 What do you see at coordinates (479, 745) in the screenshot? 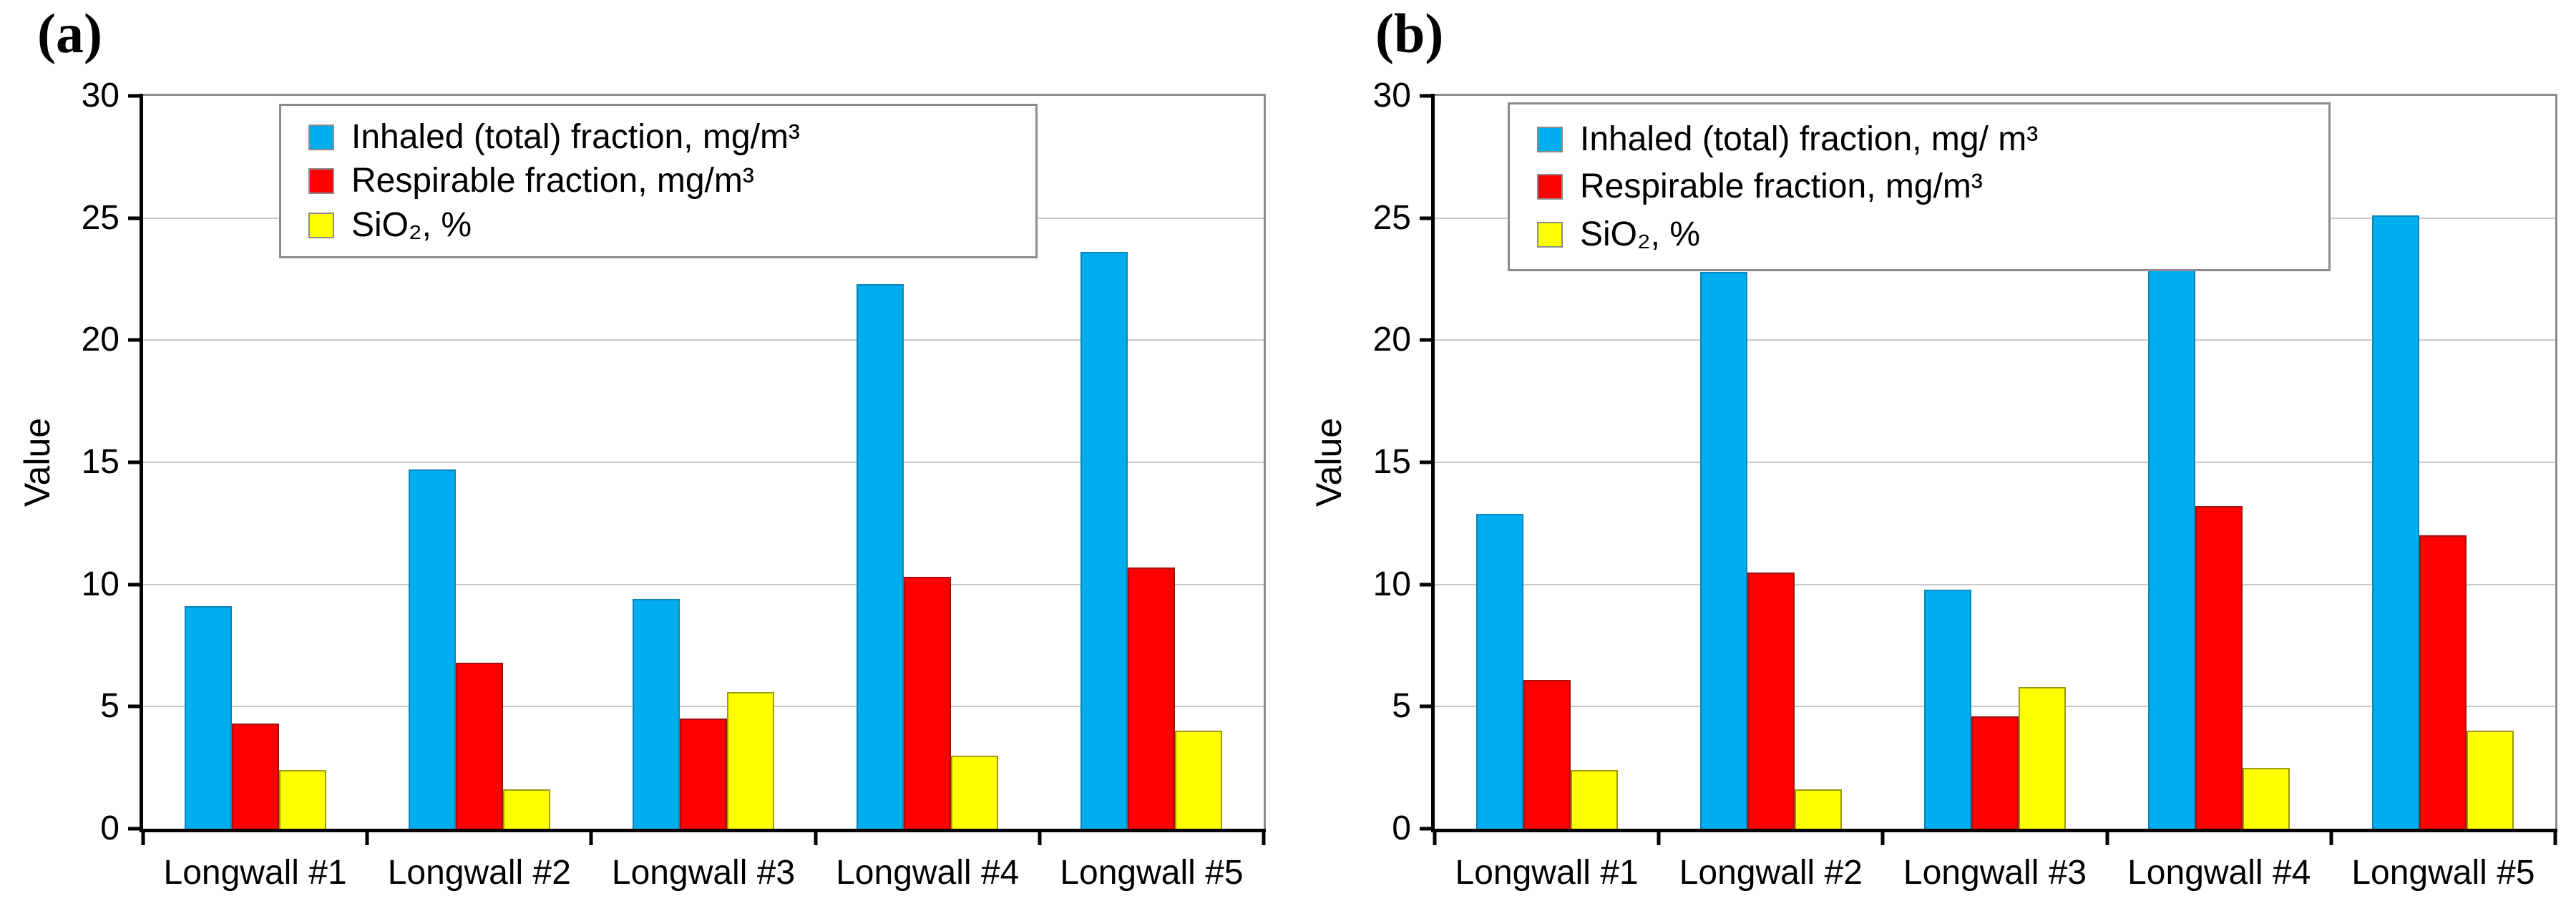
I see `bar-a-longwall2-series2` at bounding box center [479, 745].